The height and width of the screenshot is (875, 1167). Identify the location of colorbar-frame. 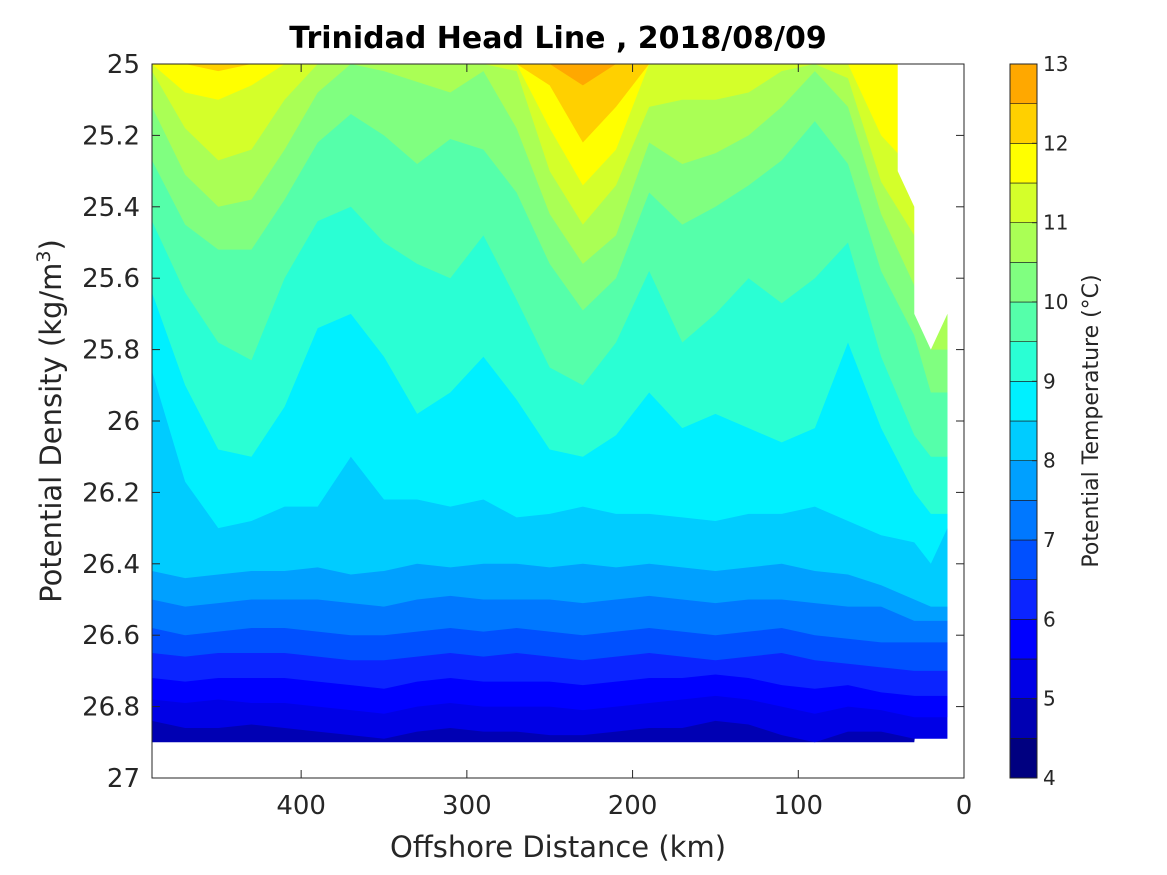
(1023, 421).